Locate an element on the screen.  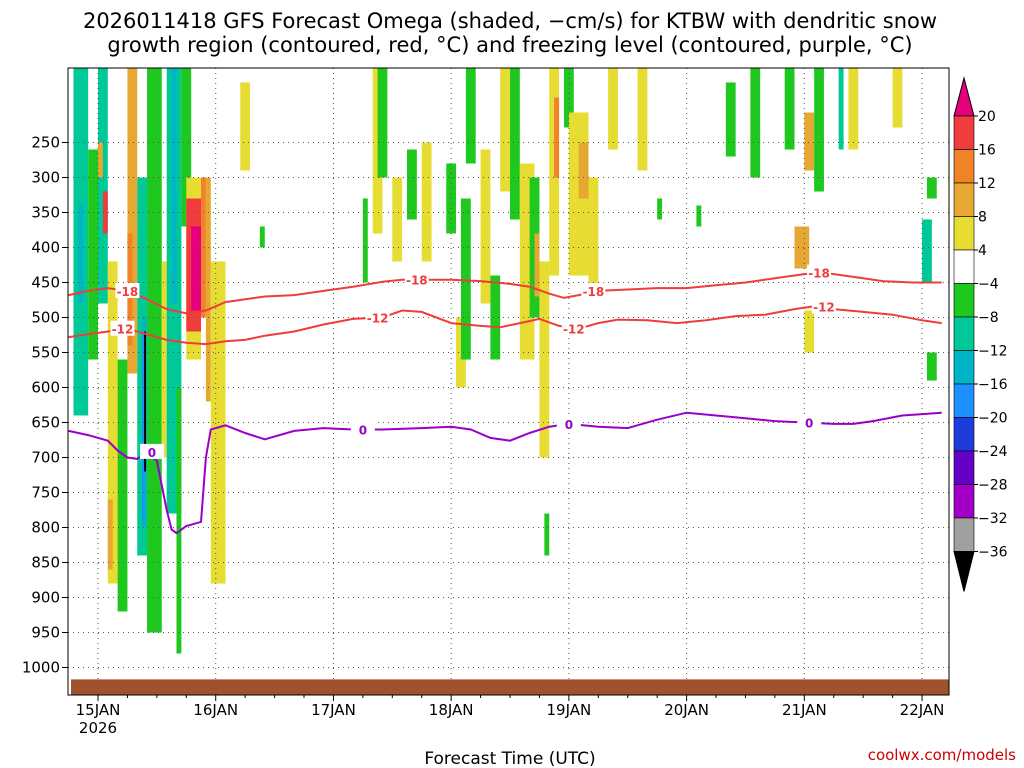
colorbar-label: −4 is located at coordinates (988, 285).